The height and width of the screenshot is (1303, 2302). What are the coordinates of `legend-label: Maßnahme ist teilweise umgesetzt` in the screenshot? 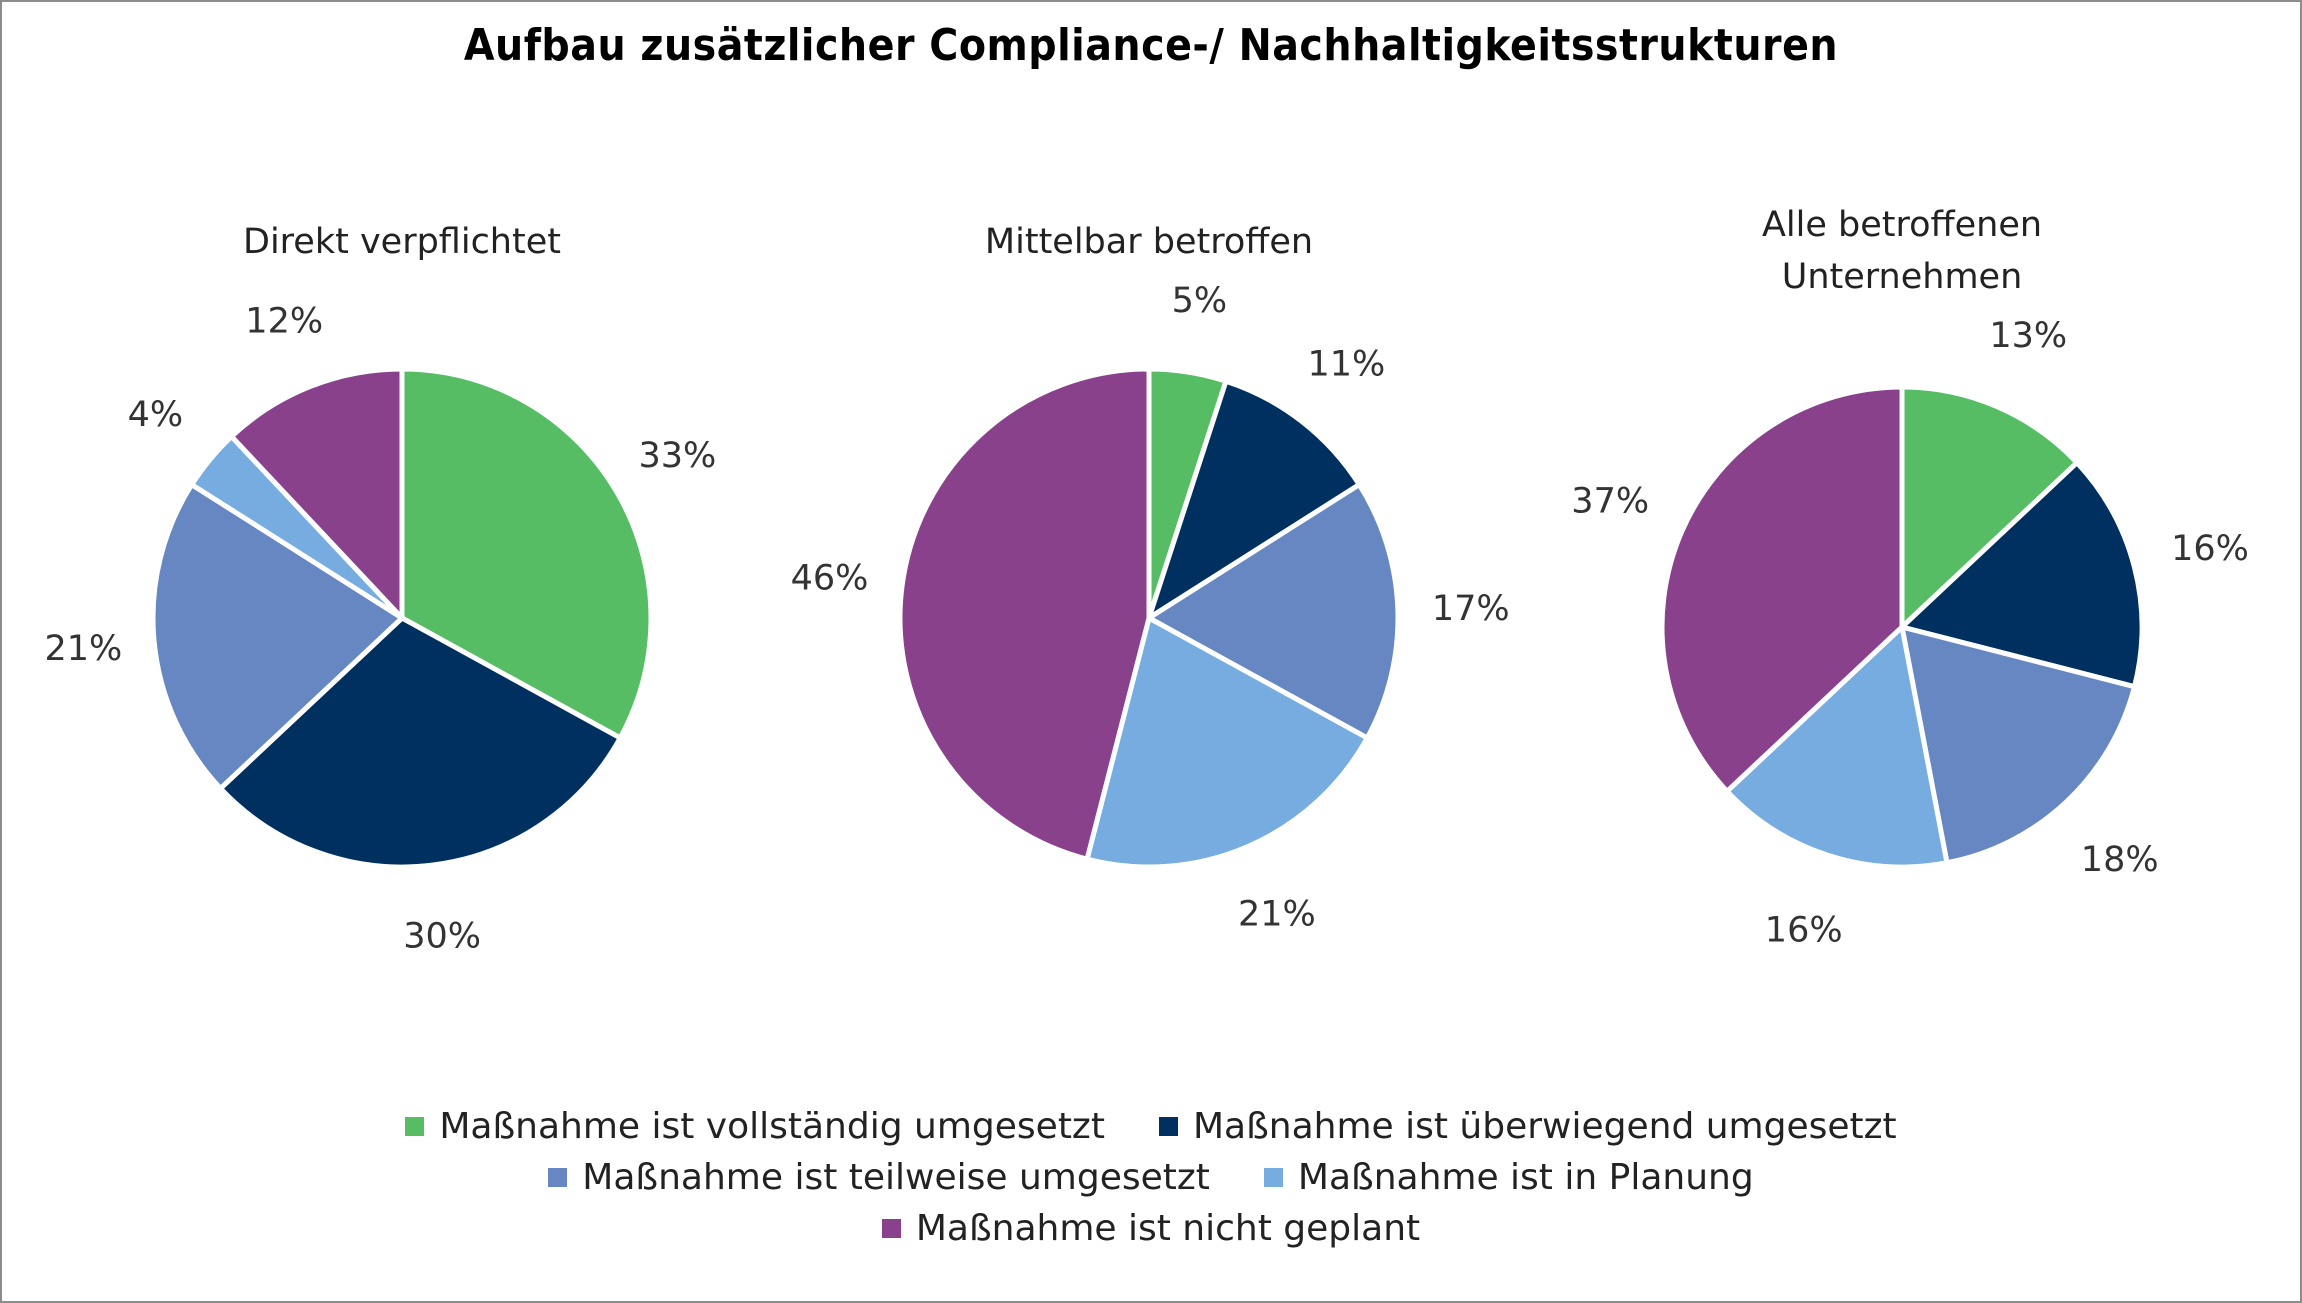 It's located at (896, 1177).